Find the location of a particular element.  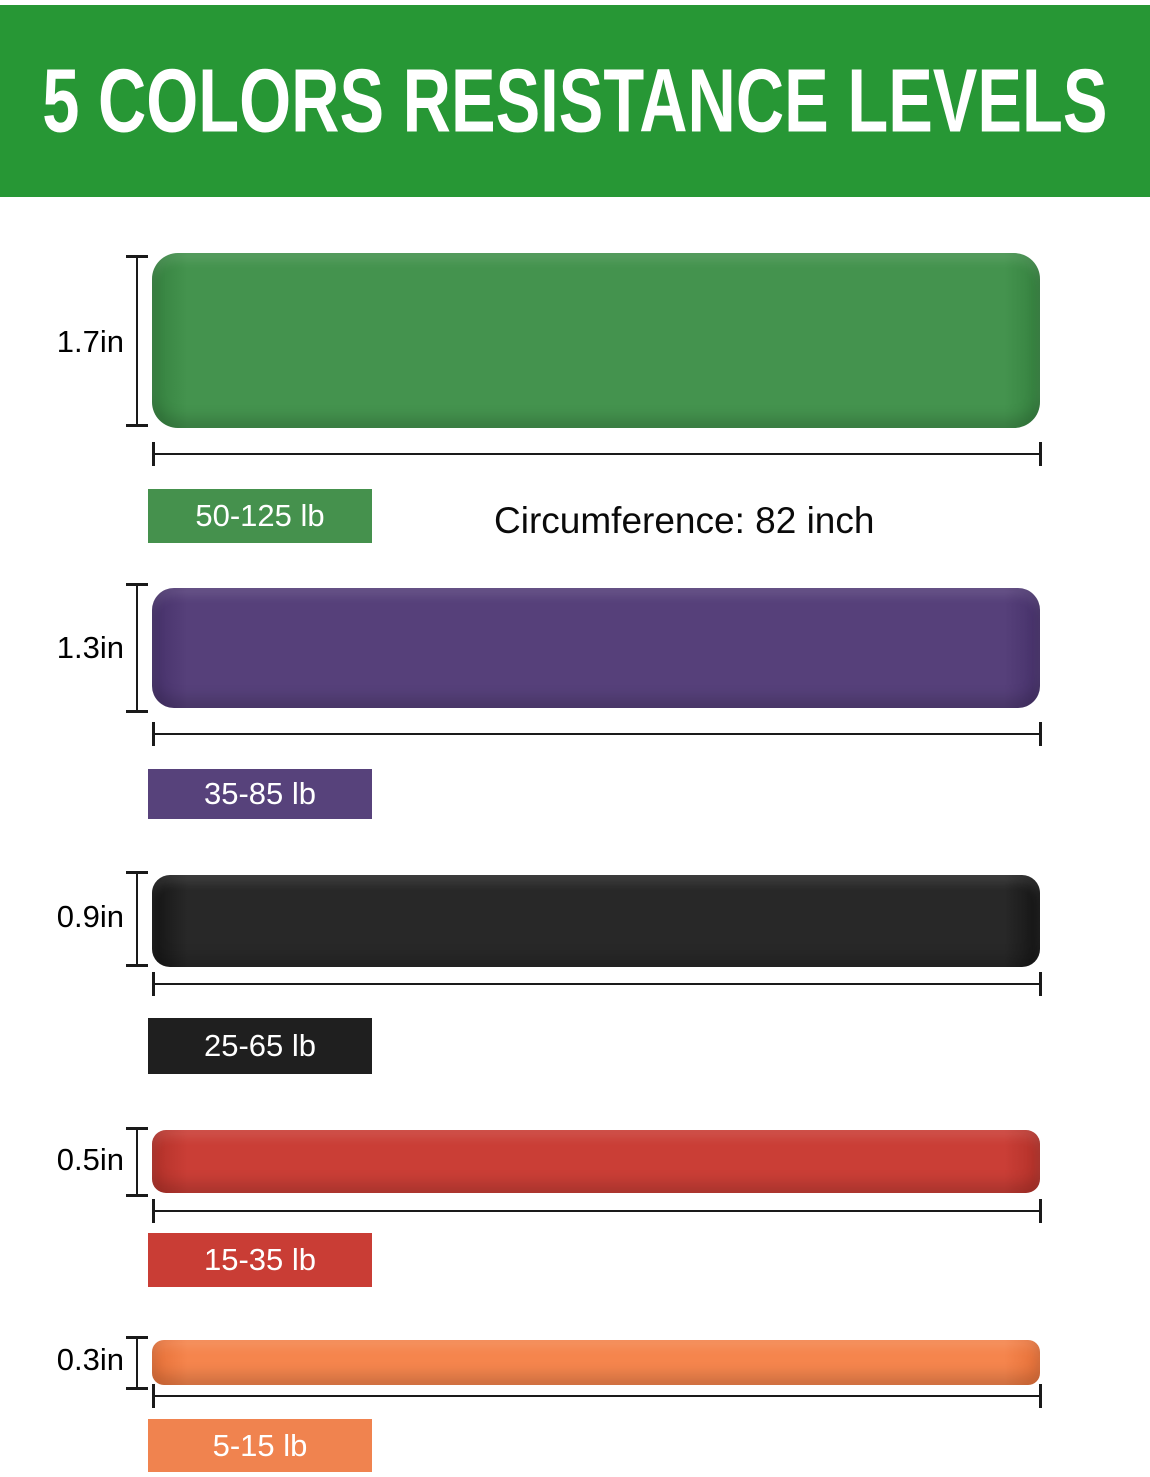

resistance-range-badge: 50-125 lb is located at coordinates (260, 516).